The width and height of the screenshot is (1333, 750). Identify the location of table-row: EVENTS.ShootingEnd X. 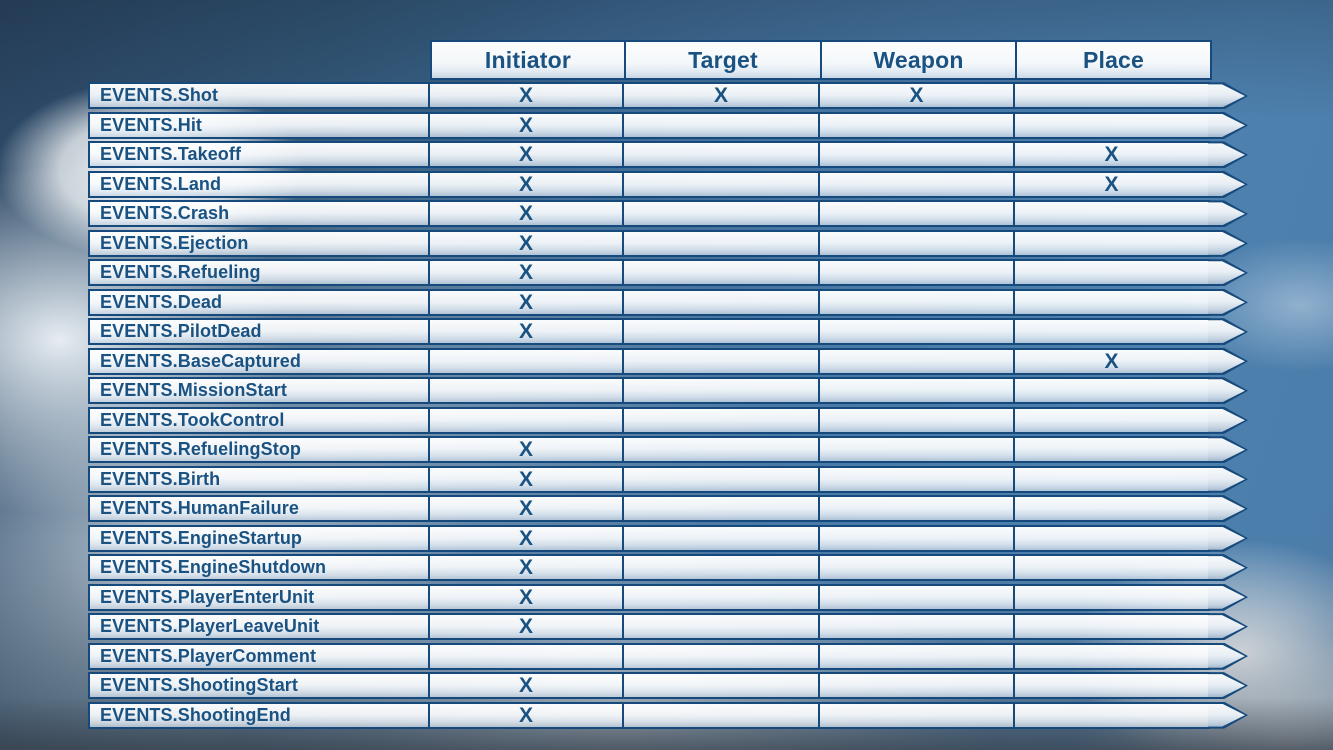
(668, 715).